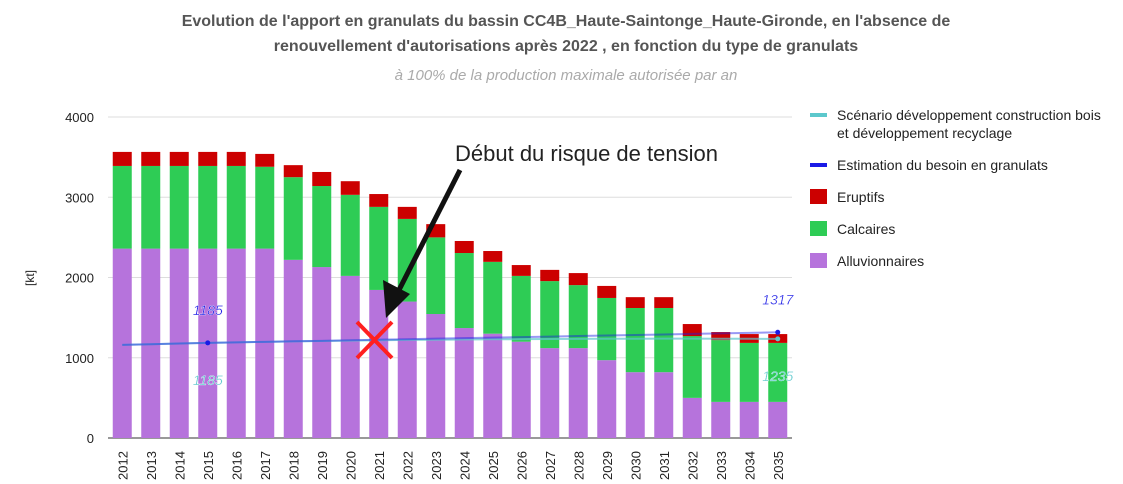 The image size is (1123, 484). What do you see at coordinates (436, 465) in the screenshot?
I see `x-tick-label: 2023` at bounding box center [436, 465].